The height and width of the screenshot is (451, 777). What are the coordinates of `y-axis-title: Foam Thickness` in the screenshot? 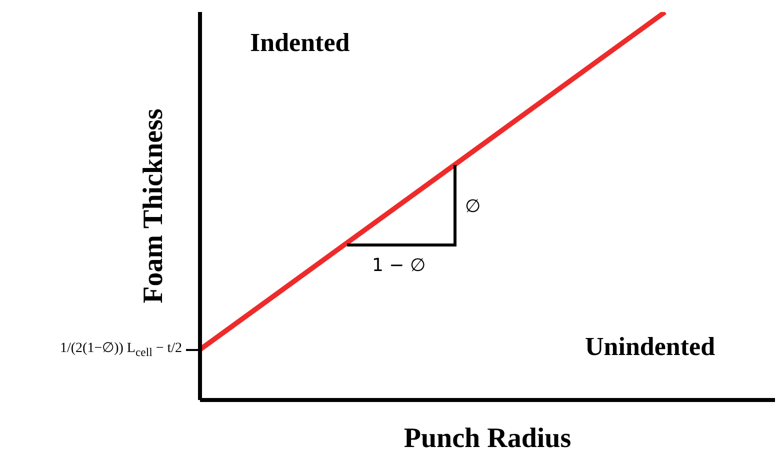 It's located at (153, 206).